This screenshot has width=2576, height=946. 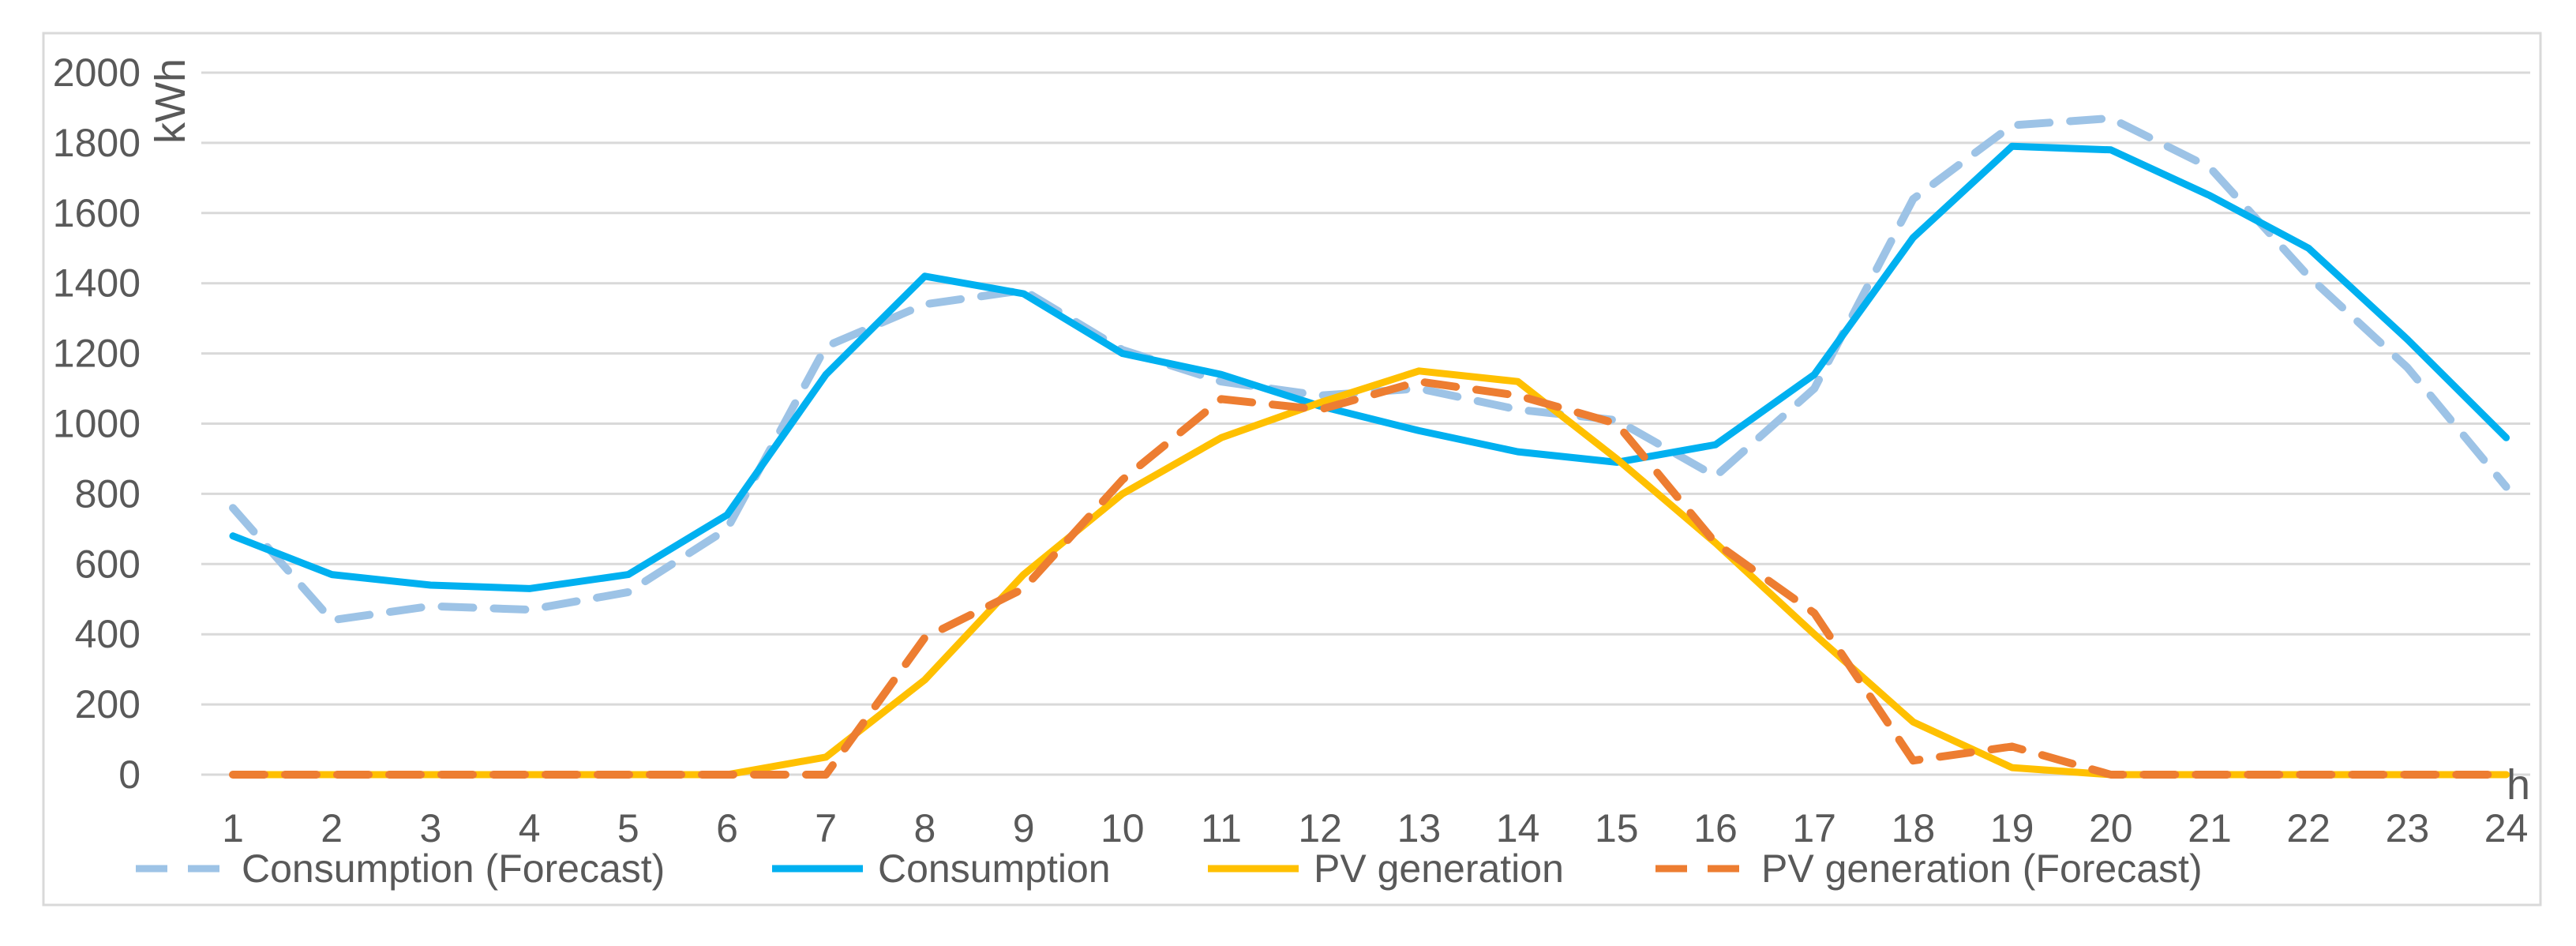 What do you see at coordinates (97, 143) in the screenshot?
I see `y-tick-label: 1800` at bounding box center [97, 143].